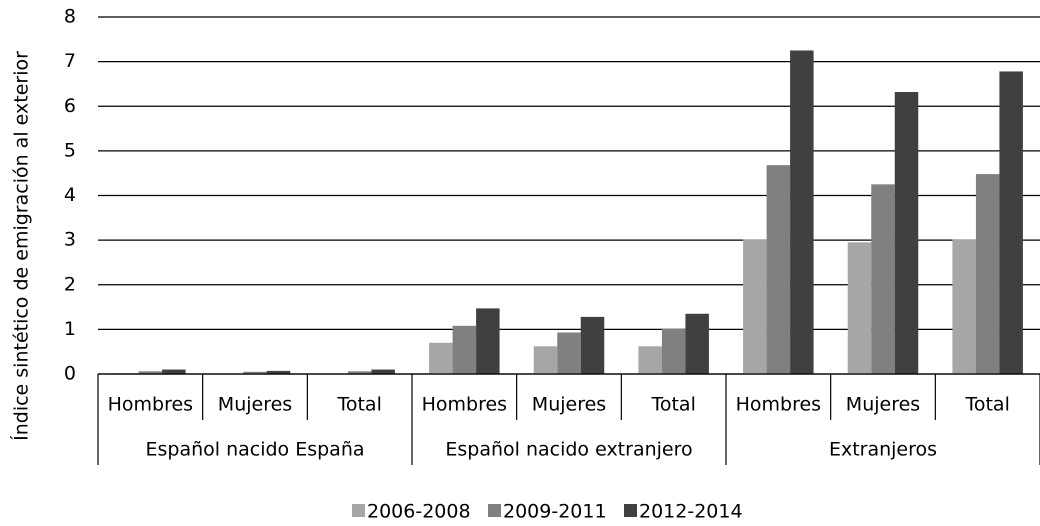 This screenshot has height=526, width=1040. What do you see at coordinates (70, 240) in the screenshot?
I see `y-tick-label: 3` at bounding box center [70, 240].